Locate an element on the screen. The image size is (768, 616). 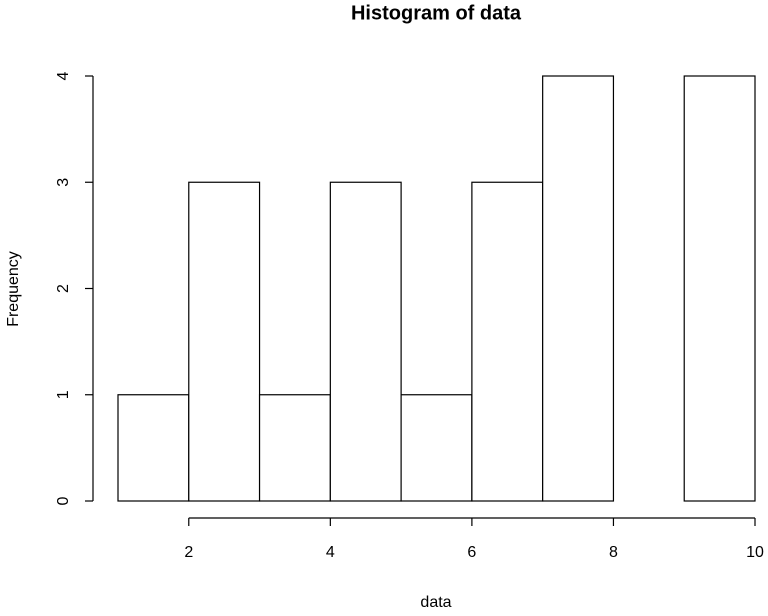
y-tick-label: 1 is located at coordinates (63, 394).